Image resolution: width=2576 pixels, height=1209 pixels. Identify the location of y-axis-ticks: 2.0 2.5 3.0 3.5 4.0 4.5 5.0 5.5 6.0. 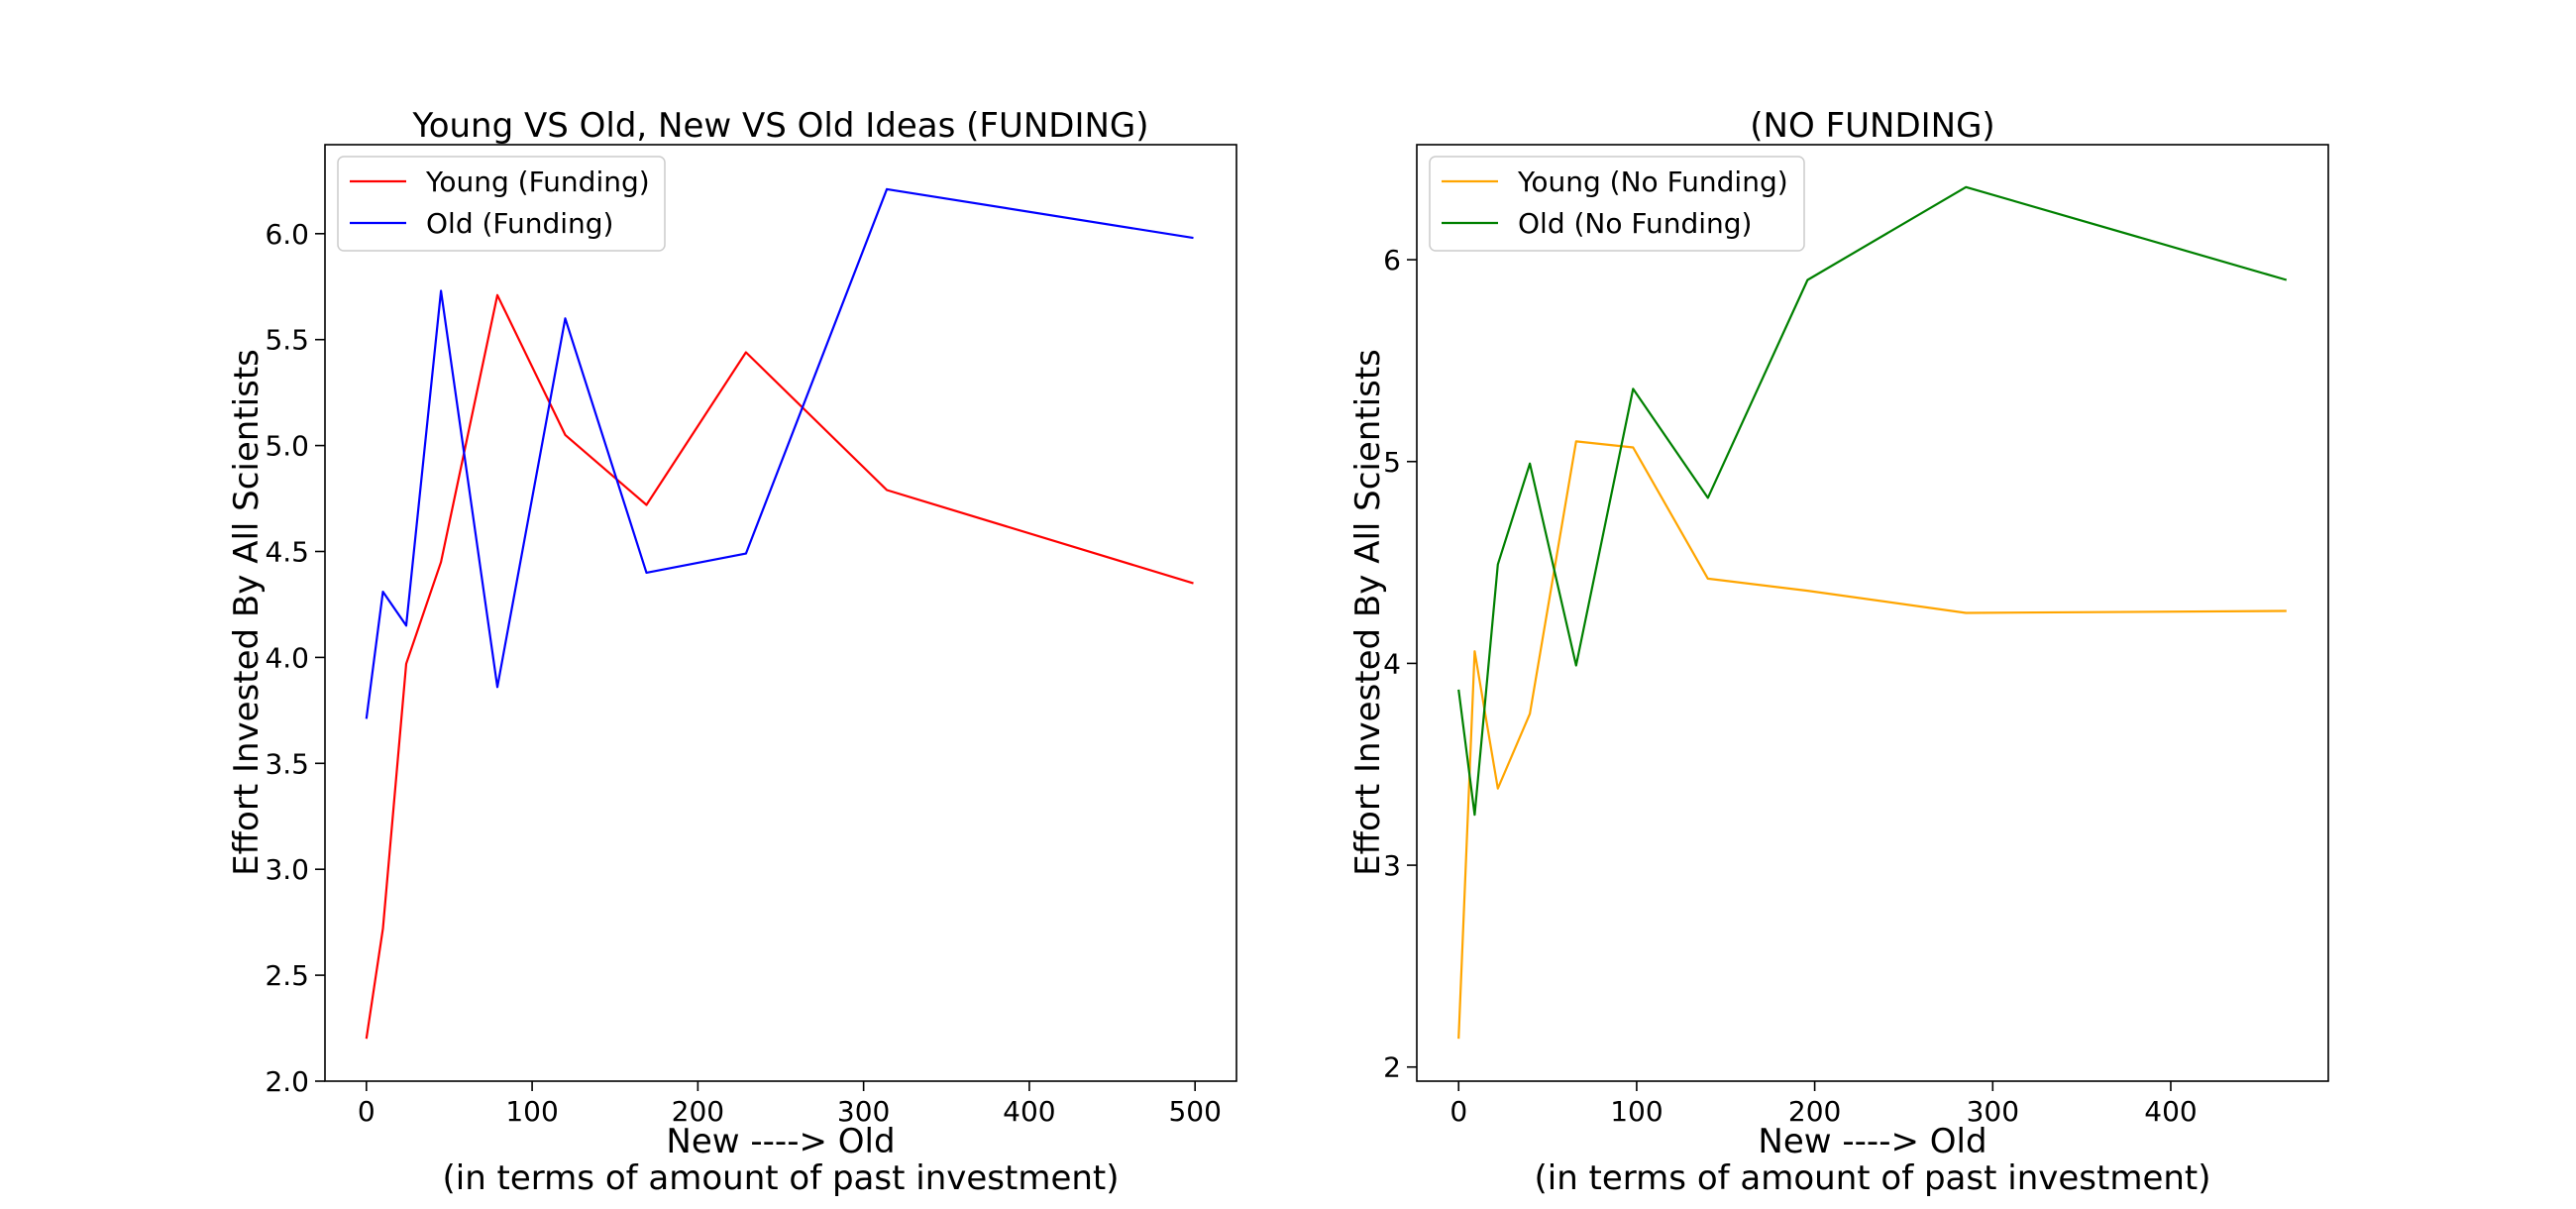
(295, 658).